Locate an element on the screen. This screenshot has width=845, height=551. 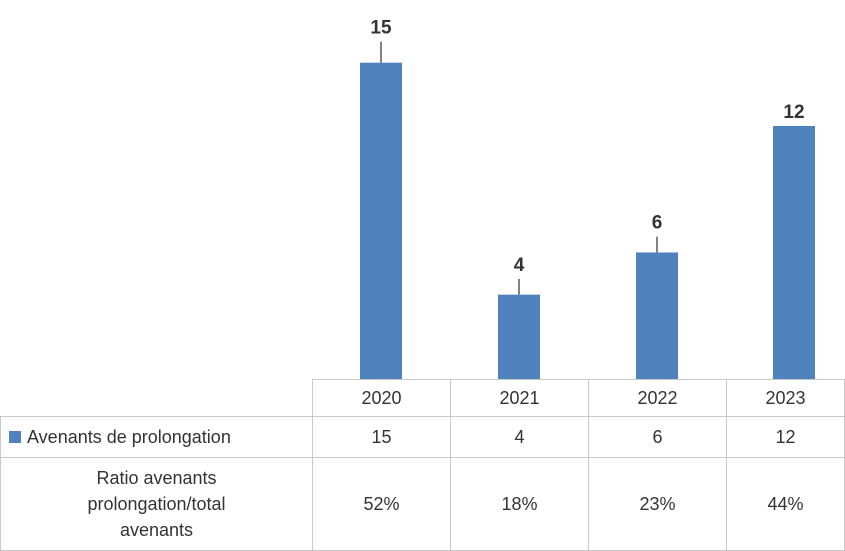
ratio-value-2020: 52% is located at coordinates (381, 504).